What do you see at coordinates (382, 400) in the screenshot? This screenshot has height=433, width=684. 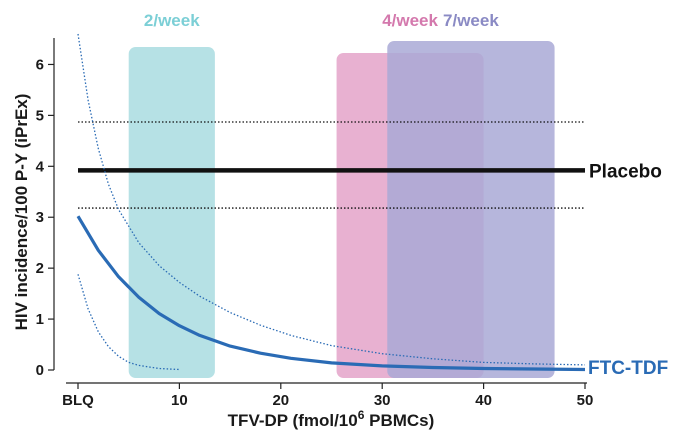 I see `x-tick-label: 30` at bounding box center [382, 400].